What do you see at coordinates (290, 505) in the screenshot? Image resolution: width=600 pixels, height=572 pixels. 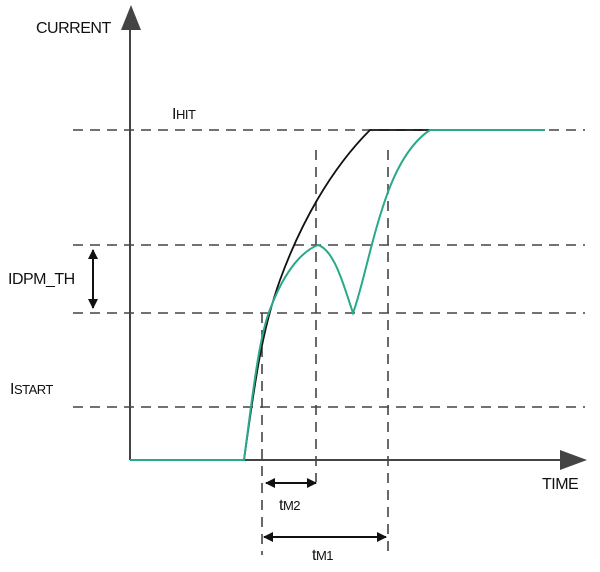 I see `tm2-label: tM2` at bounding box center [290, 505].